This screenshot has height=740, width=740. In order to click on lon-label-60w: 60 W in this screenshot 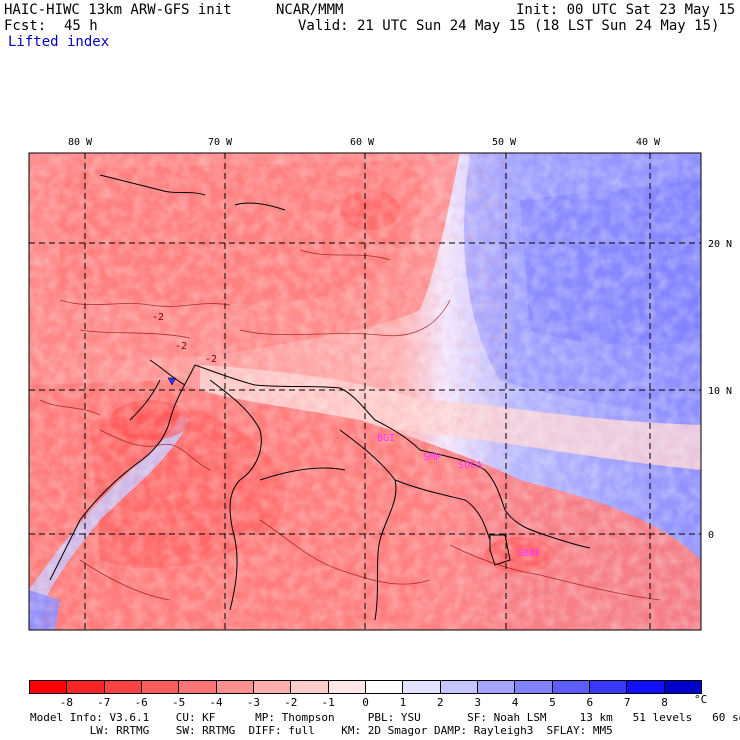, I will do `click(362, 142)`.